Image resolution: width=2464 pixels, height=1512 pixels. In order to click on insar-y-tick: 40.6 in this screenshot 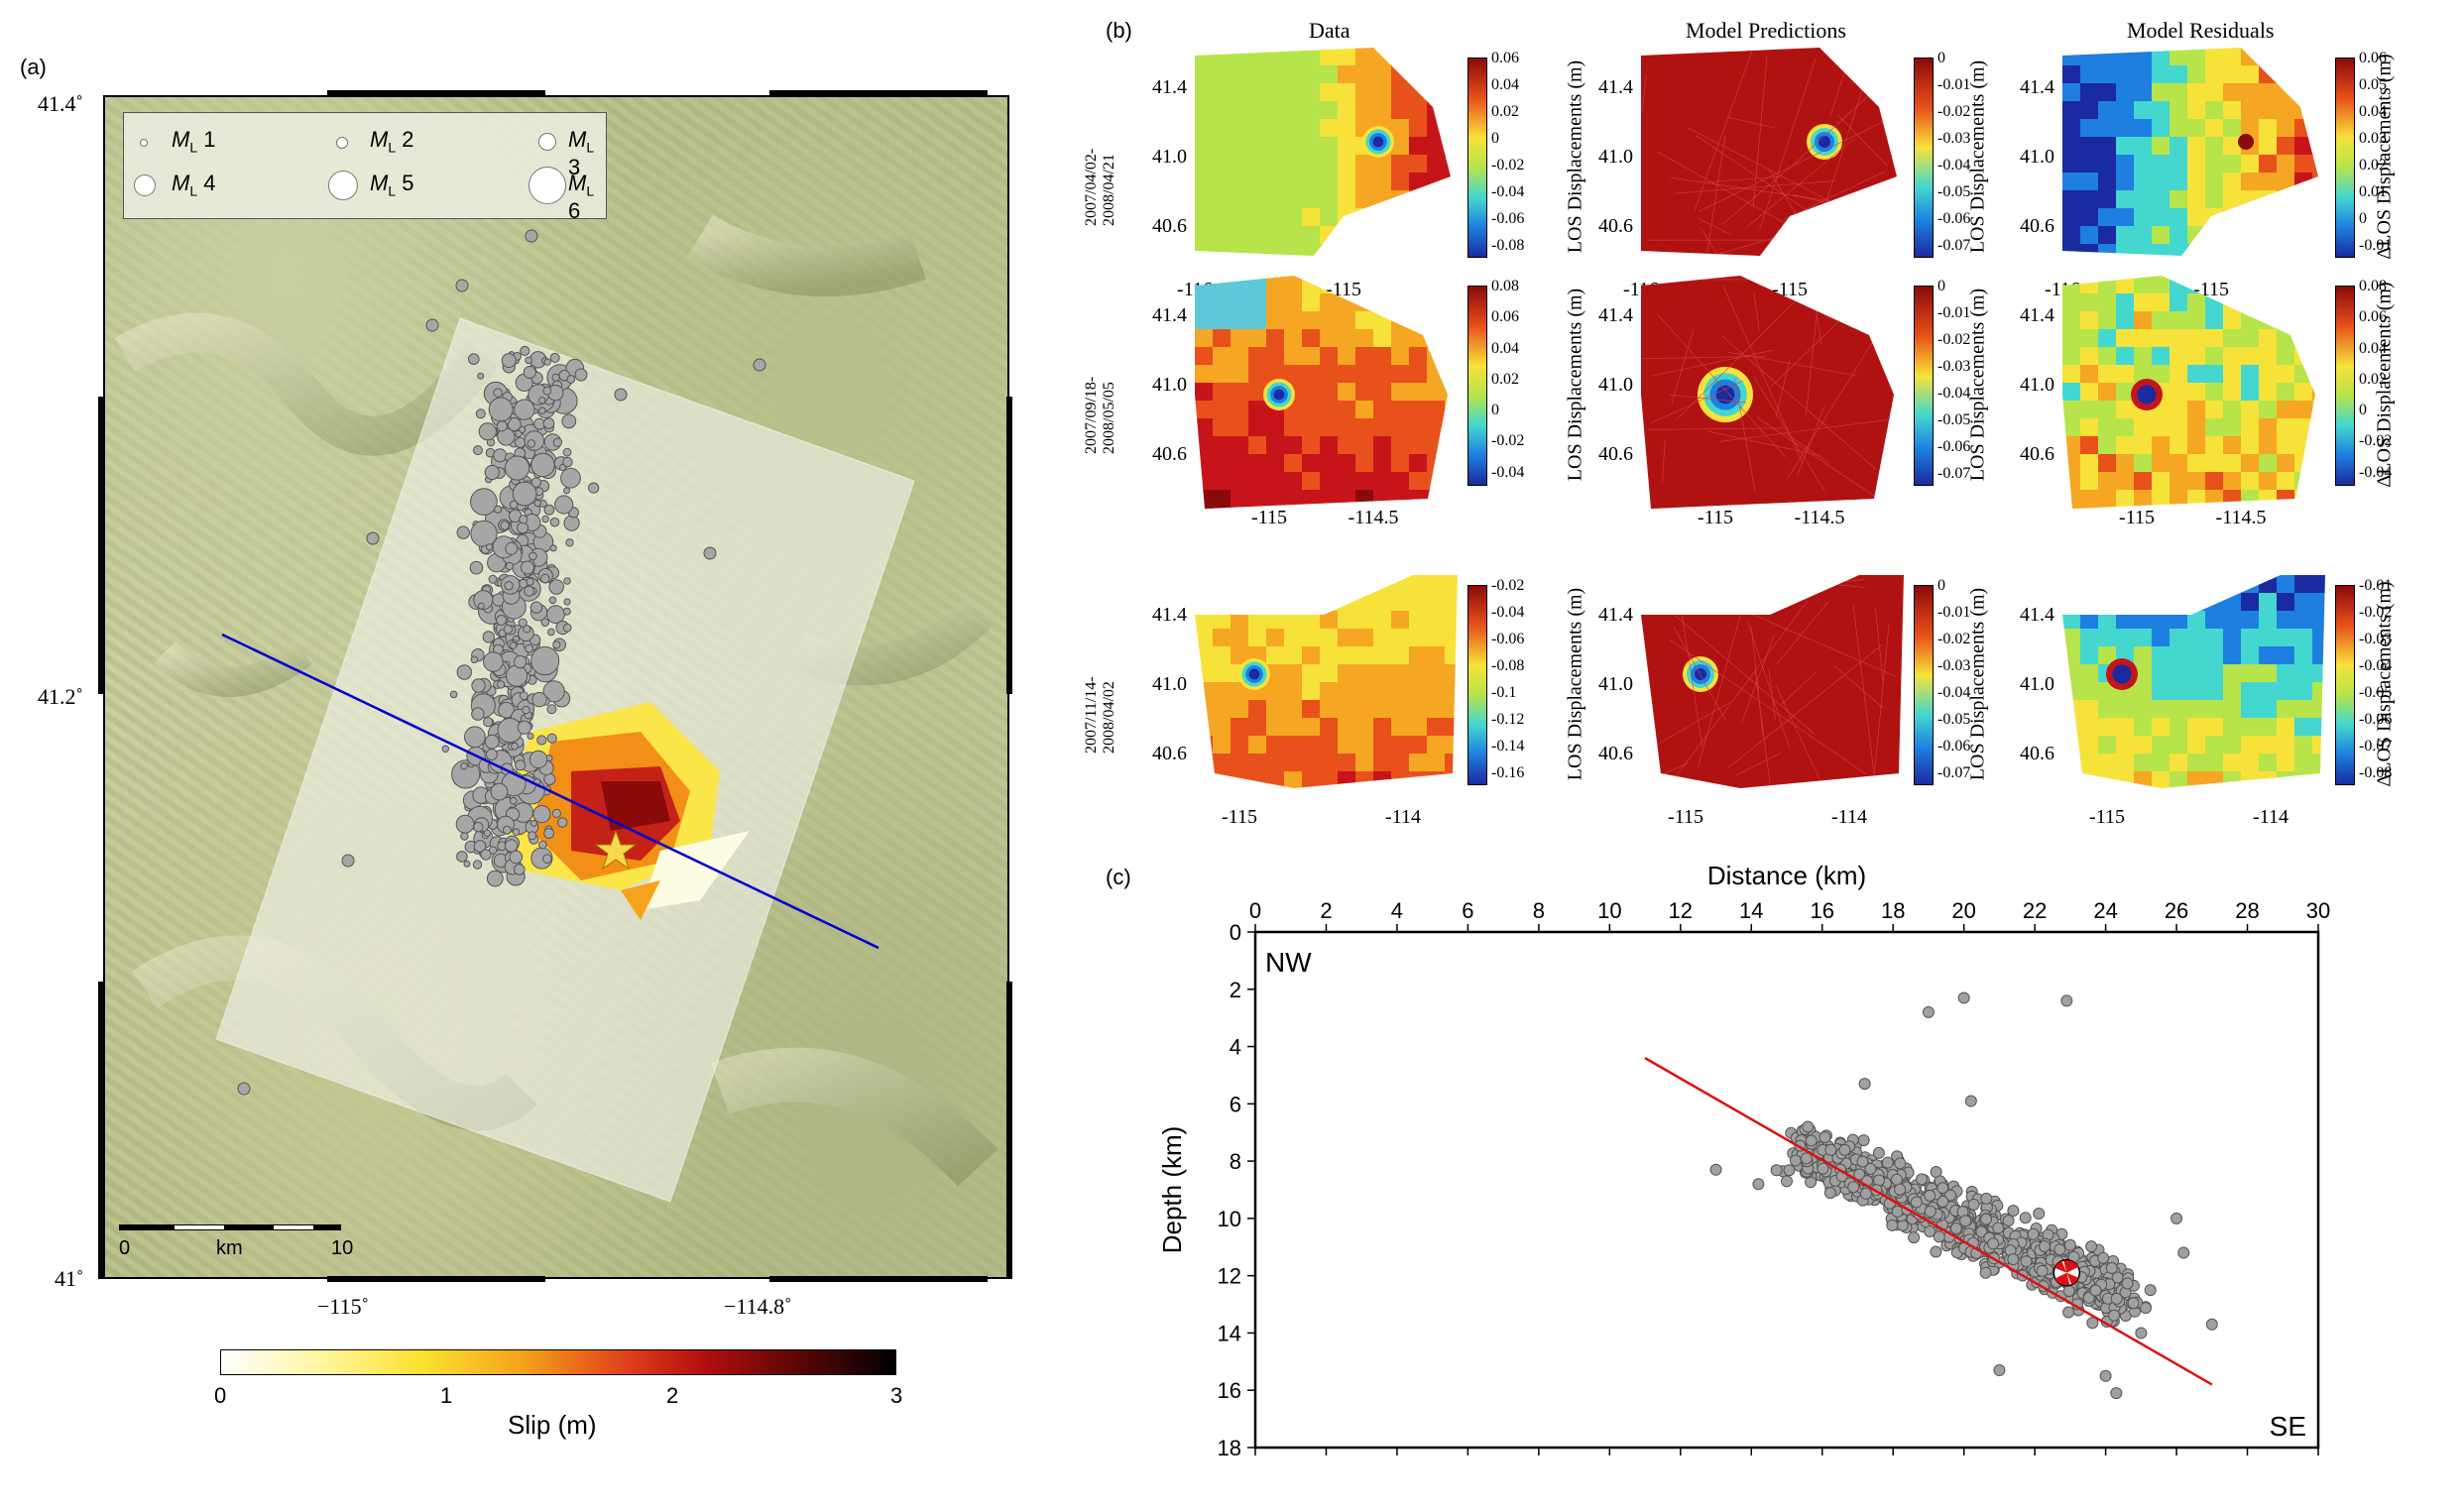, I will do `click(2037, 454)`.